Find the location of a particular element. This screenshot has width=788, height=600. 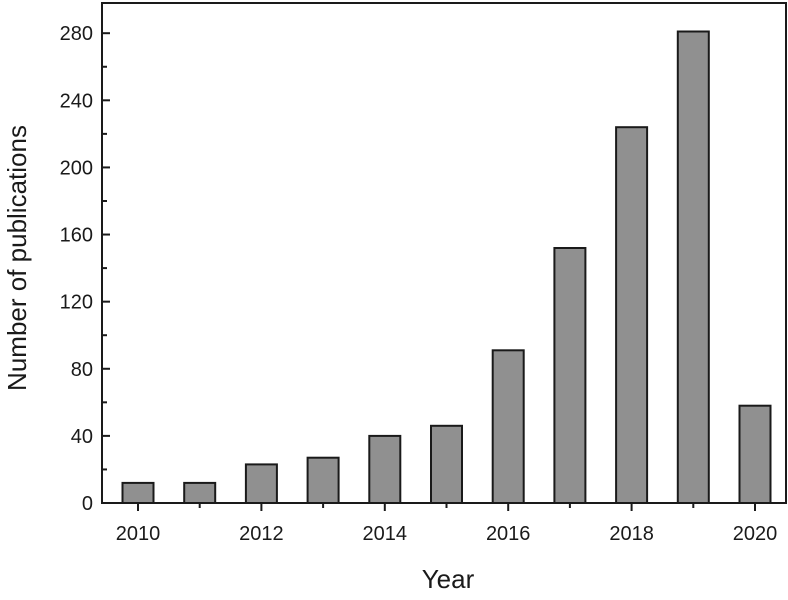

y-axis-ticks: 0 40 80 120 160 200 240 280 is located at coordinates (85, 269).